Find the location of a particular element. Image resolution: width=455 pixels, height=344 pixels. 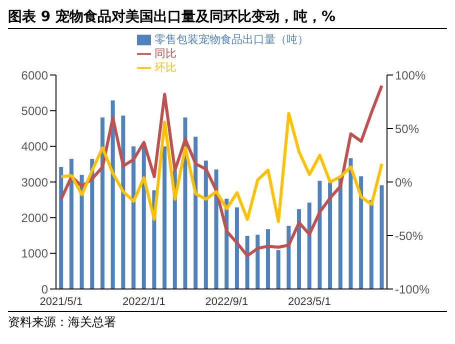

y-tick-label: 4000 is located at coordinates (34, 147).